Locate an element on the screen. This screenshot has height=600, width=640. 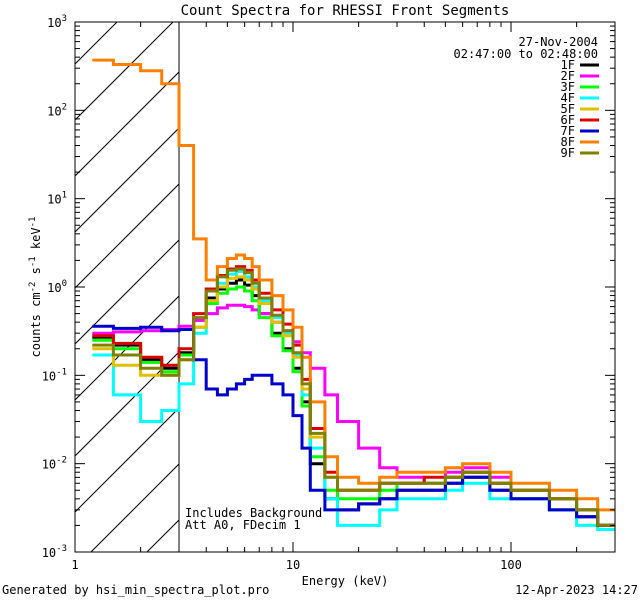
y-tick-label: 10³ is located at coordinates (57, 22).